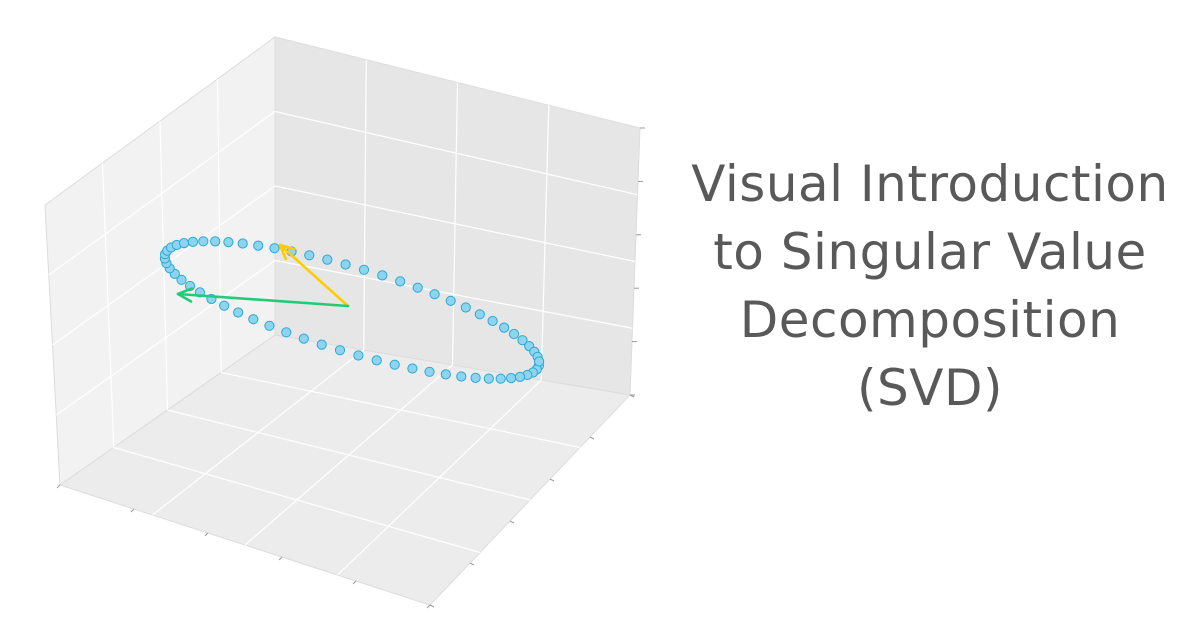  What do you see at coordinates (263, 275) in the screenshot?
I see `singular-vectors` at bounding box center [263, 275].